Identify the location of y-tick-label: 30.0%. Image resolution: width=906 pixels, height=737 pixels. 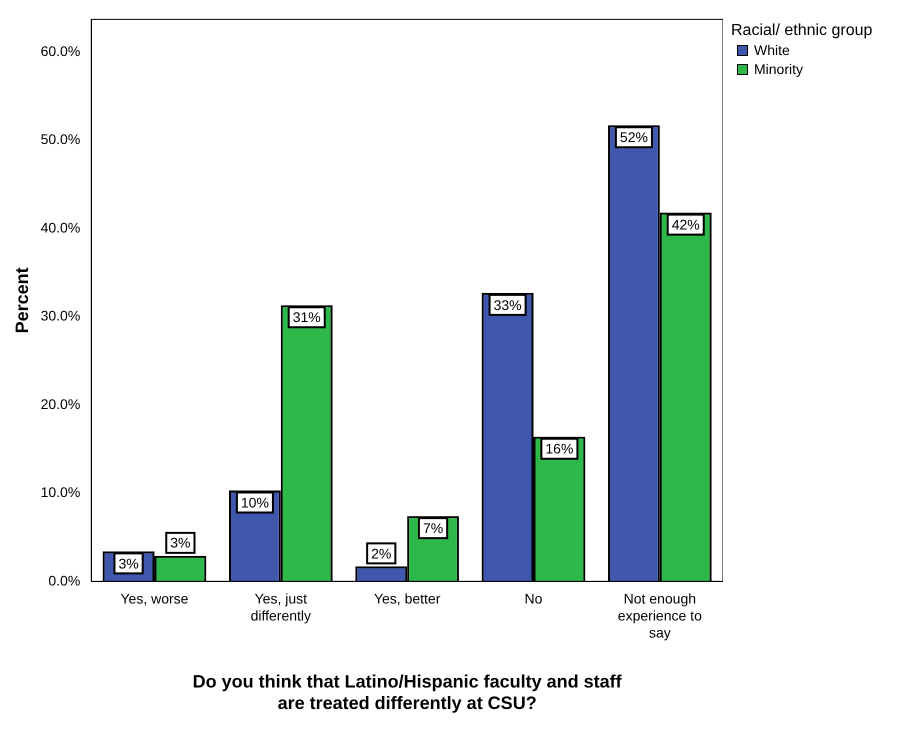
(60, 316).